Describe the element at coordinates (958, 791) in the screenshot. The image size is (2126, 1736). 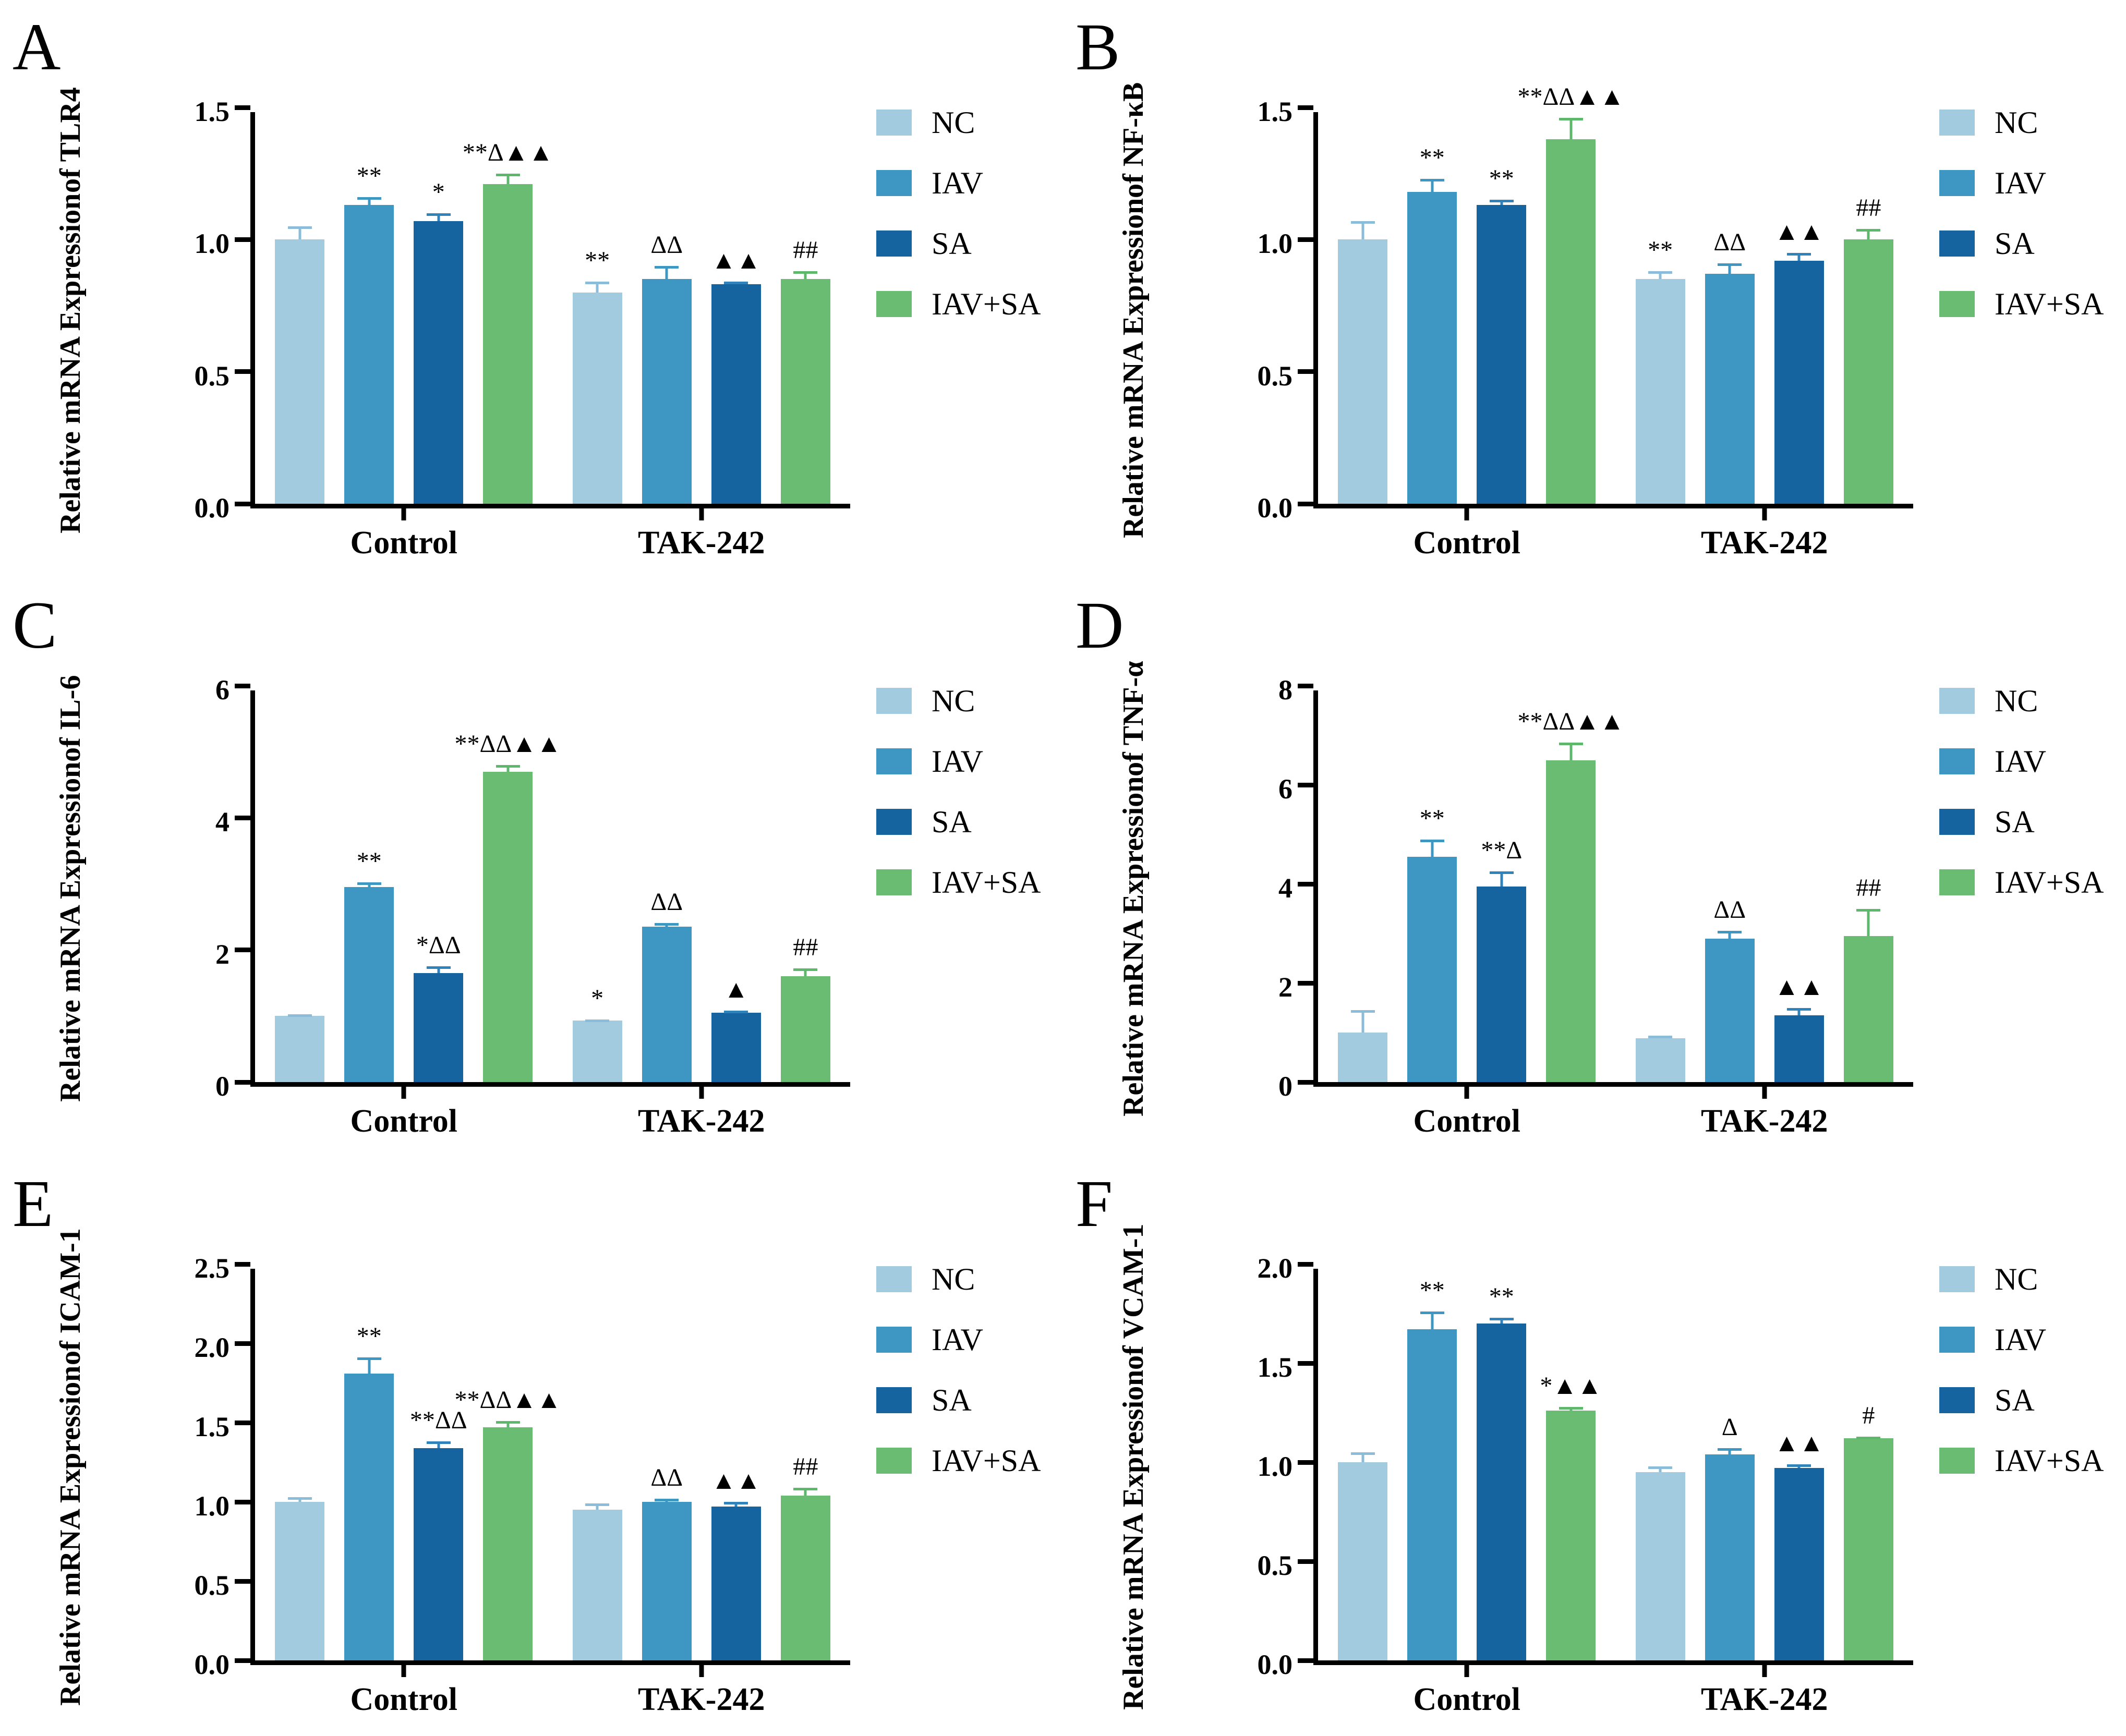
I see `legend: NC IAV SA IAV+SA` at that location.